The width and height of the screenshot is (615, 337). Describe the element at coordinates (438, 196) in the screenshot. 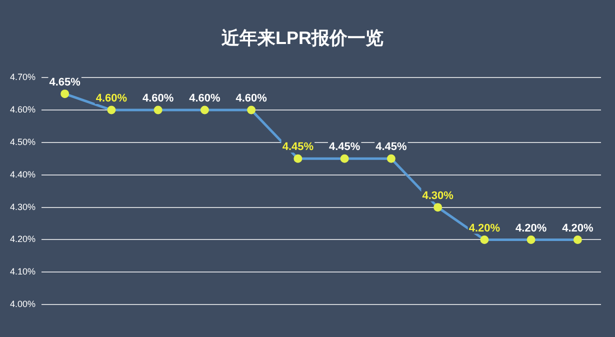

I see `data-label: 4.30%` at that location.